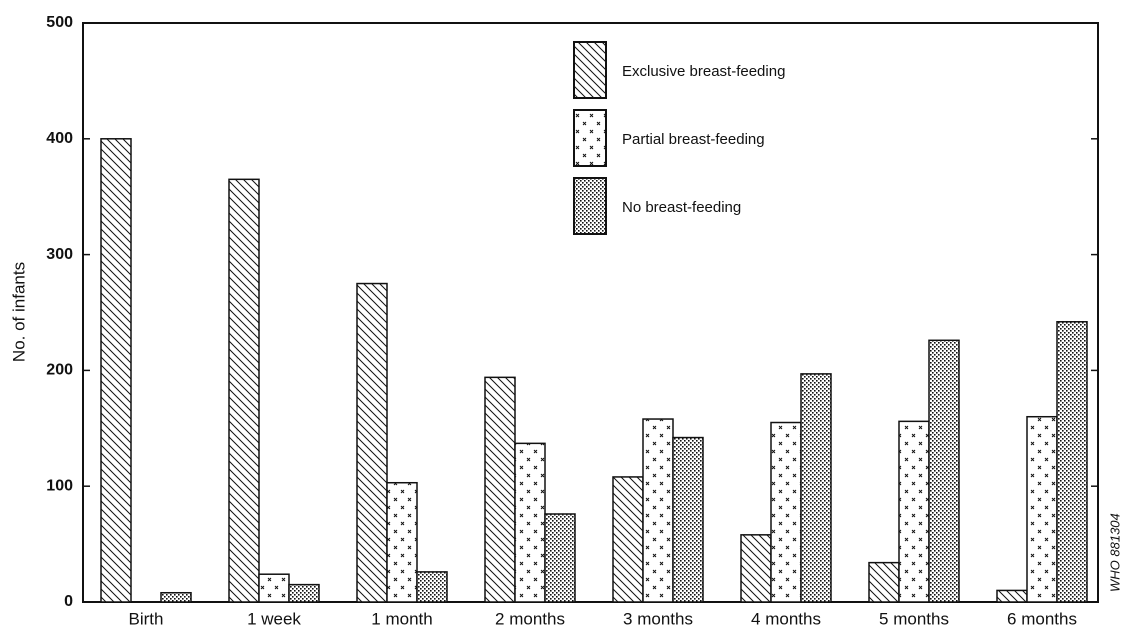 Image resolution: width=1131 pixels, height=631 pixels. I want to click on x-tick-label: 5 months, so click(914, 618).